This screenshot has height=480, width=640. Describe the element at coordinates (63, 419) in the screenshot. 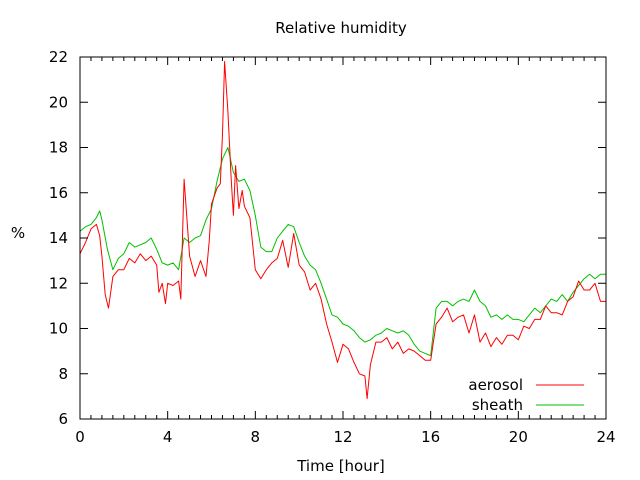

I see `y-tick-label: 6` at that location.